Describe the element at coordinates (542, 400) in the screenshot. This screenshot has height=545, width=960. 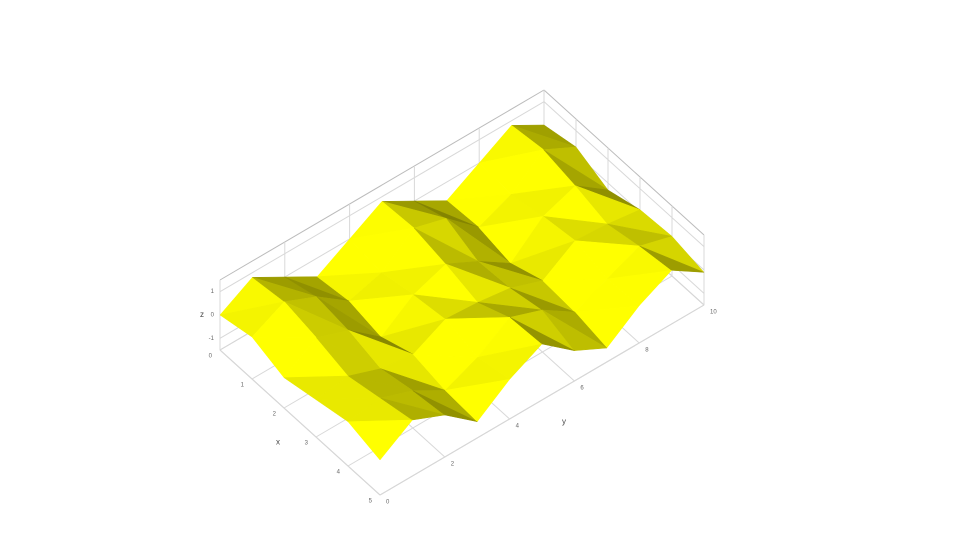
I see `x-grid-line` at that location.